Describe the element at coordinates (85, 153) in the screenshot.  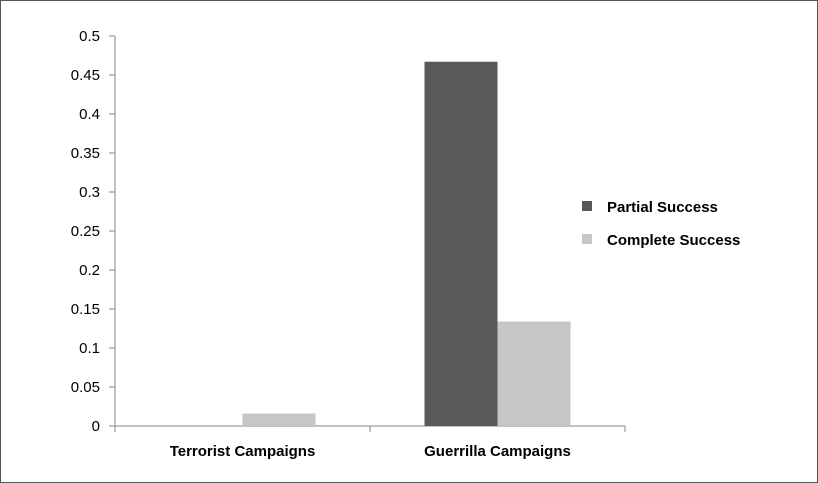
I see `y-tick-label: 0.35` at that location.